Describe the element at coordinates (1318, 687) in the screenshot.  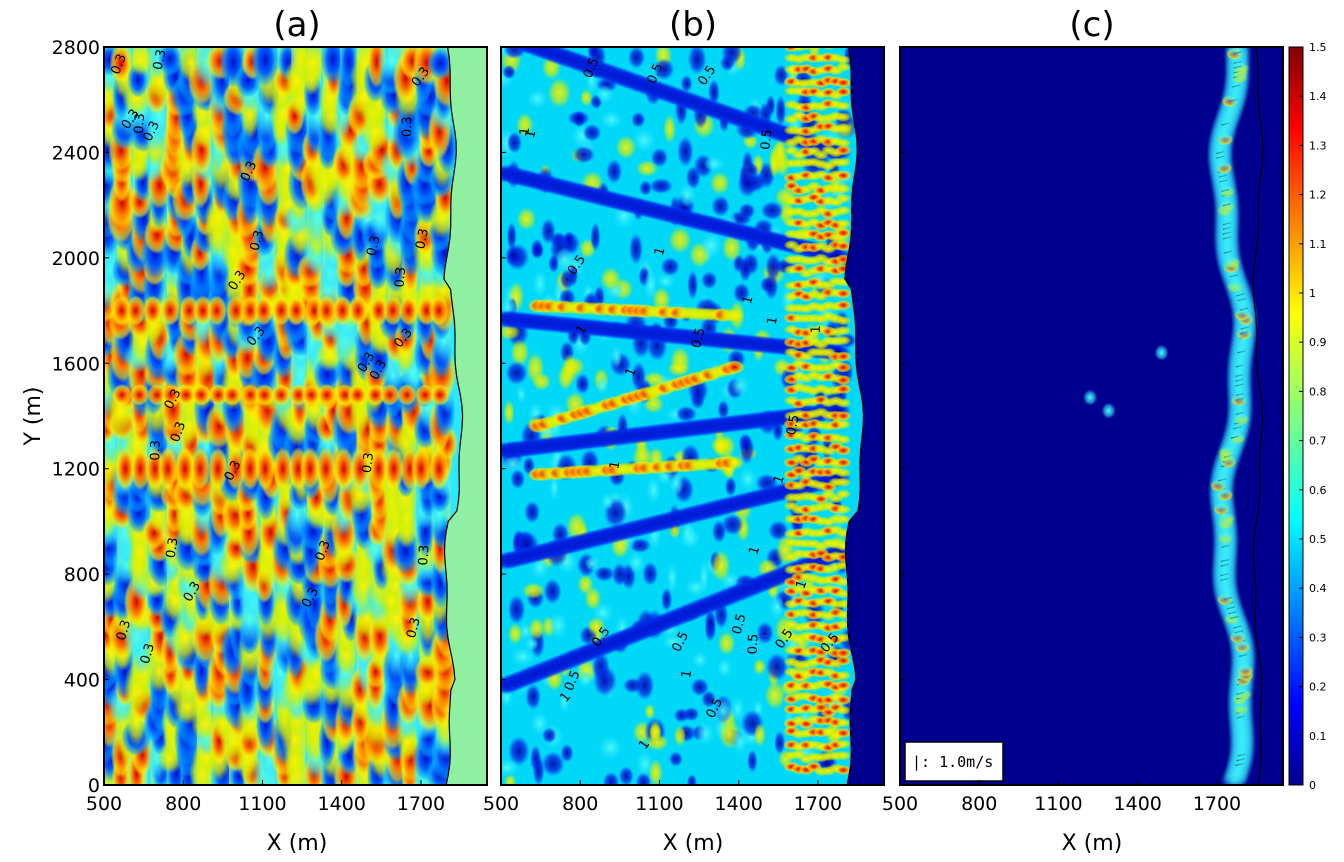
I see `colorbar-tick-label: 0.2` at that location.